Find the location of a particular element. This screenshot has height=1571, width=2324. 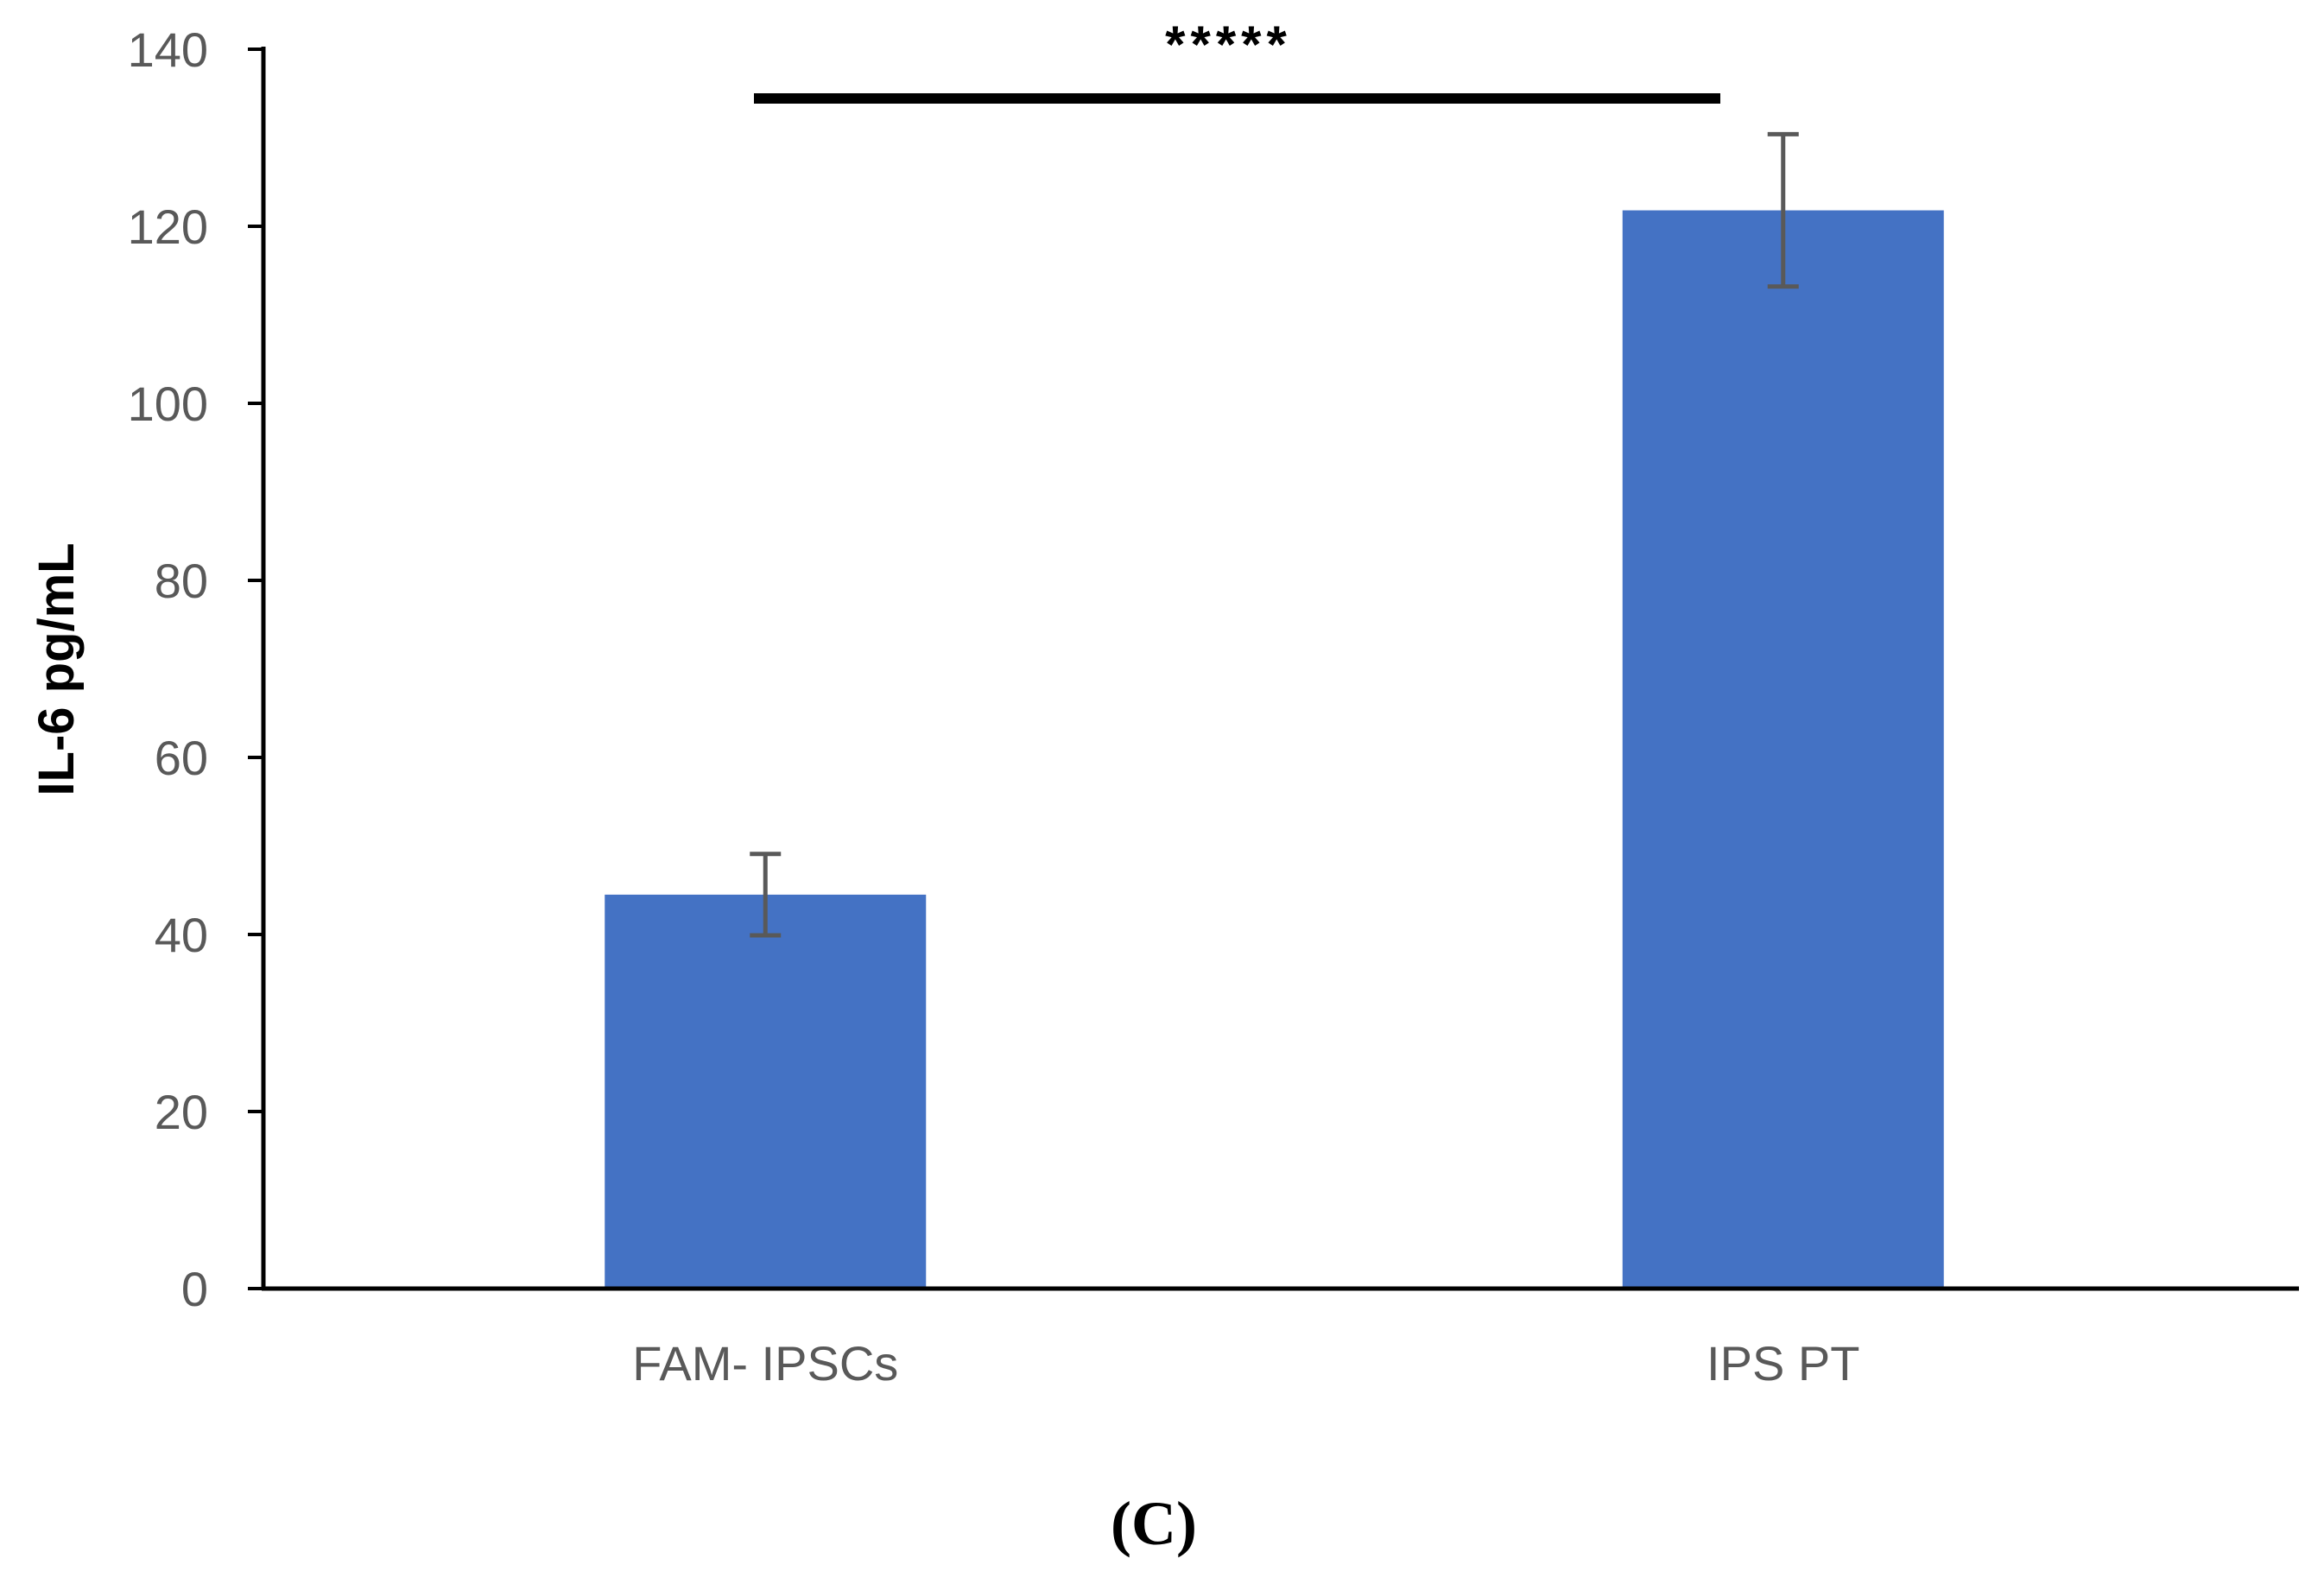

y-tick-label: 100 is located at coordinates (168, 404).